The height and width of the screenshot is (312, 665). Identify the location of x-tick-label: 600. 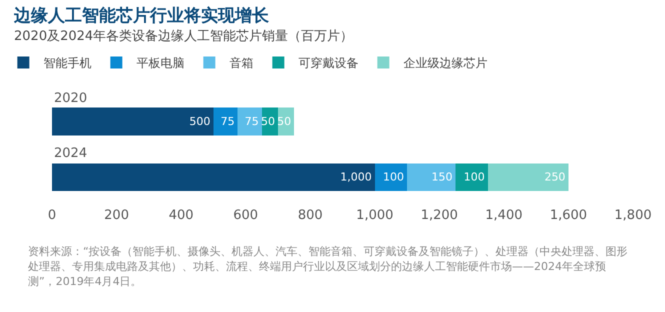
(245, 215).